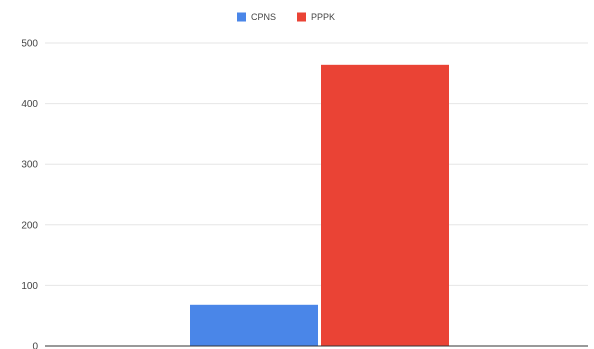 The image size is (594, 349). I want to click on y-tick-label-500: 500, so click(29, 44).